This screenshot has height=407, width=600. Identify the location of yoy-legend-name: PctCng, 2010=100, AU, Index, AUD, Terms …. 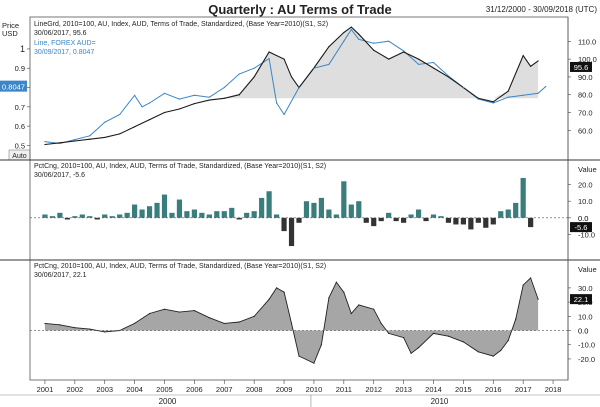
(180, 266).